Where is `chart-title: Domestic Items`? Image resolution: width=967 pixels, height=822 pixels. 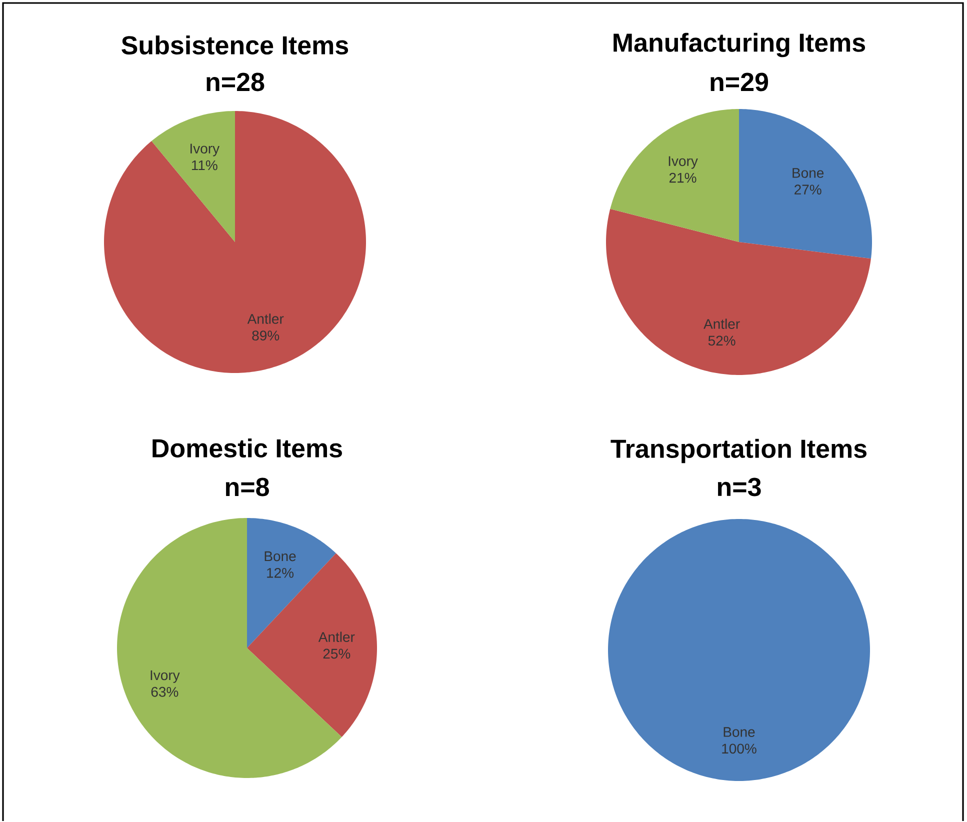 chart-title: Domestic Items is located at coordinates (247, 448).